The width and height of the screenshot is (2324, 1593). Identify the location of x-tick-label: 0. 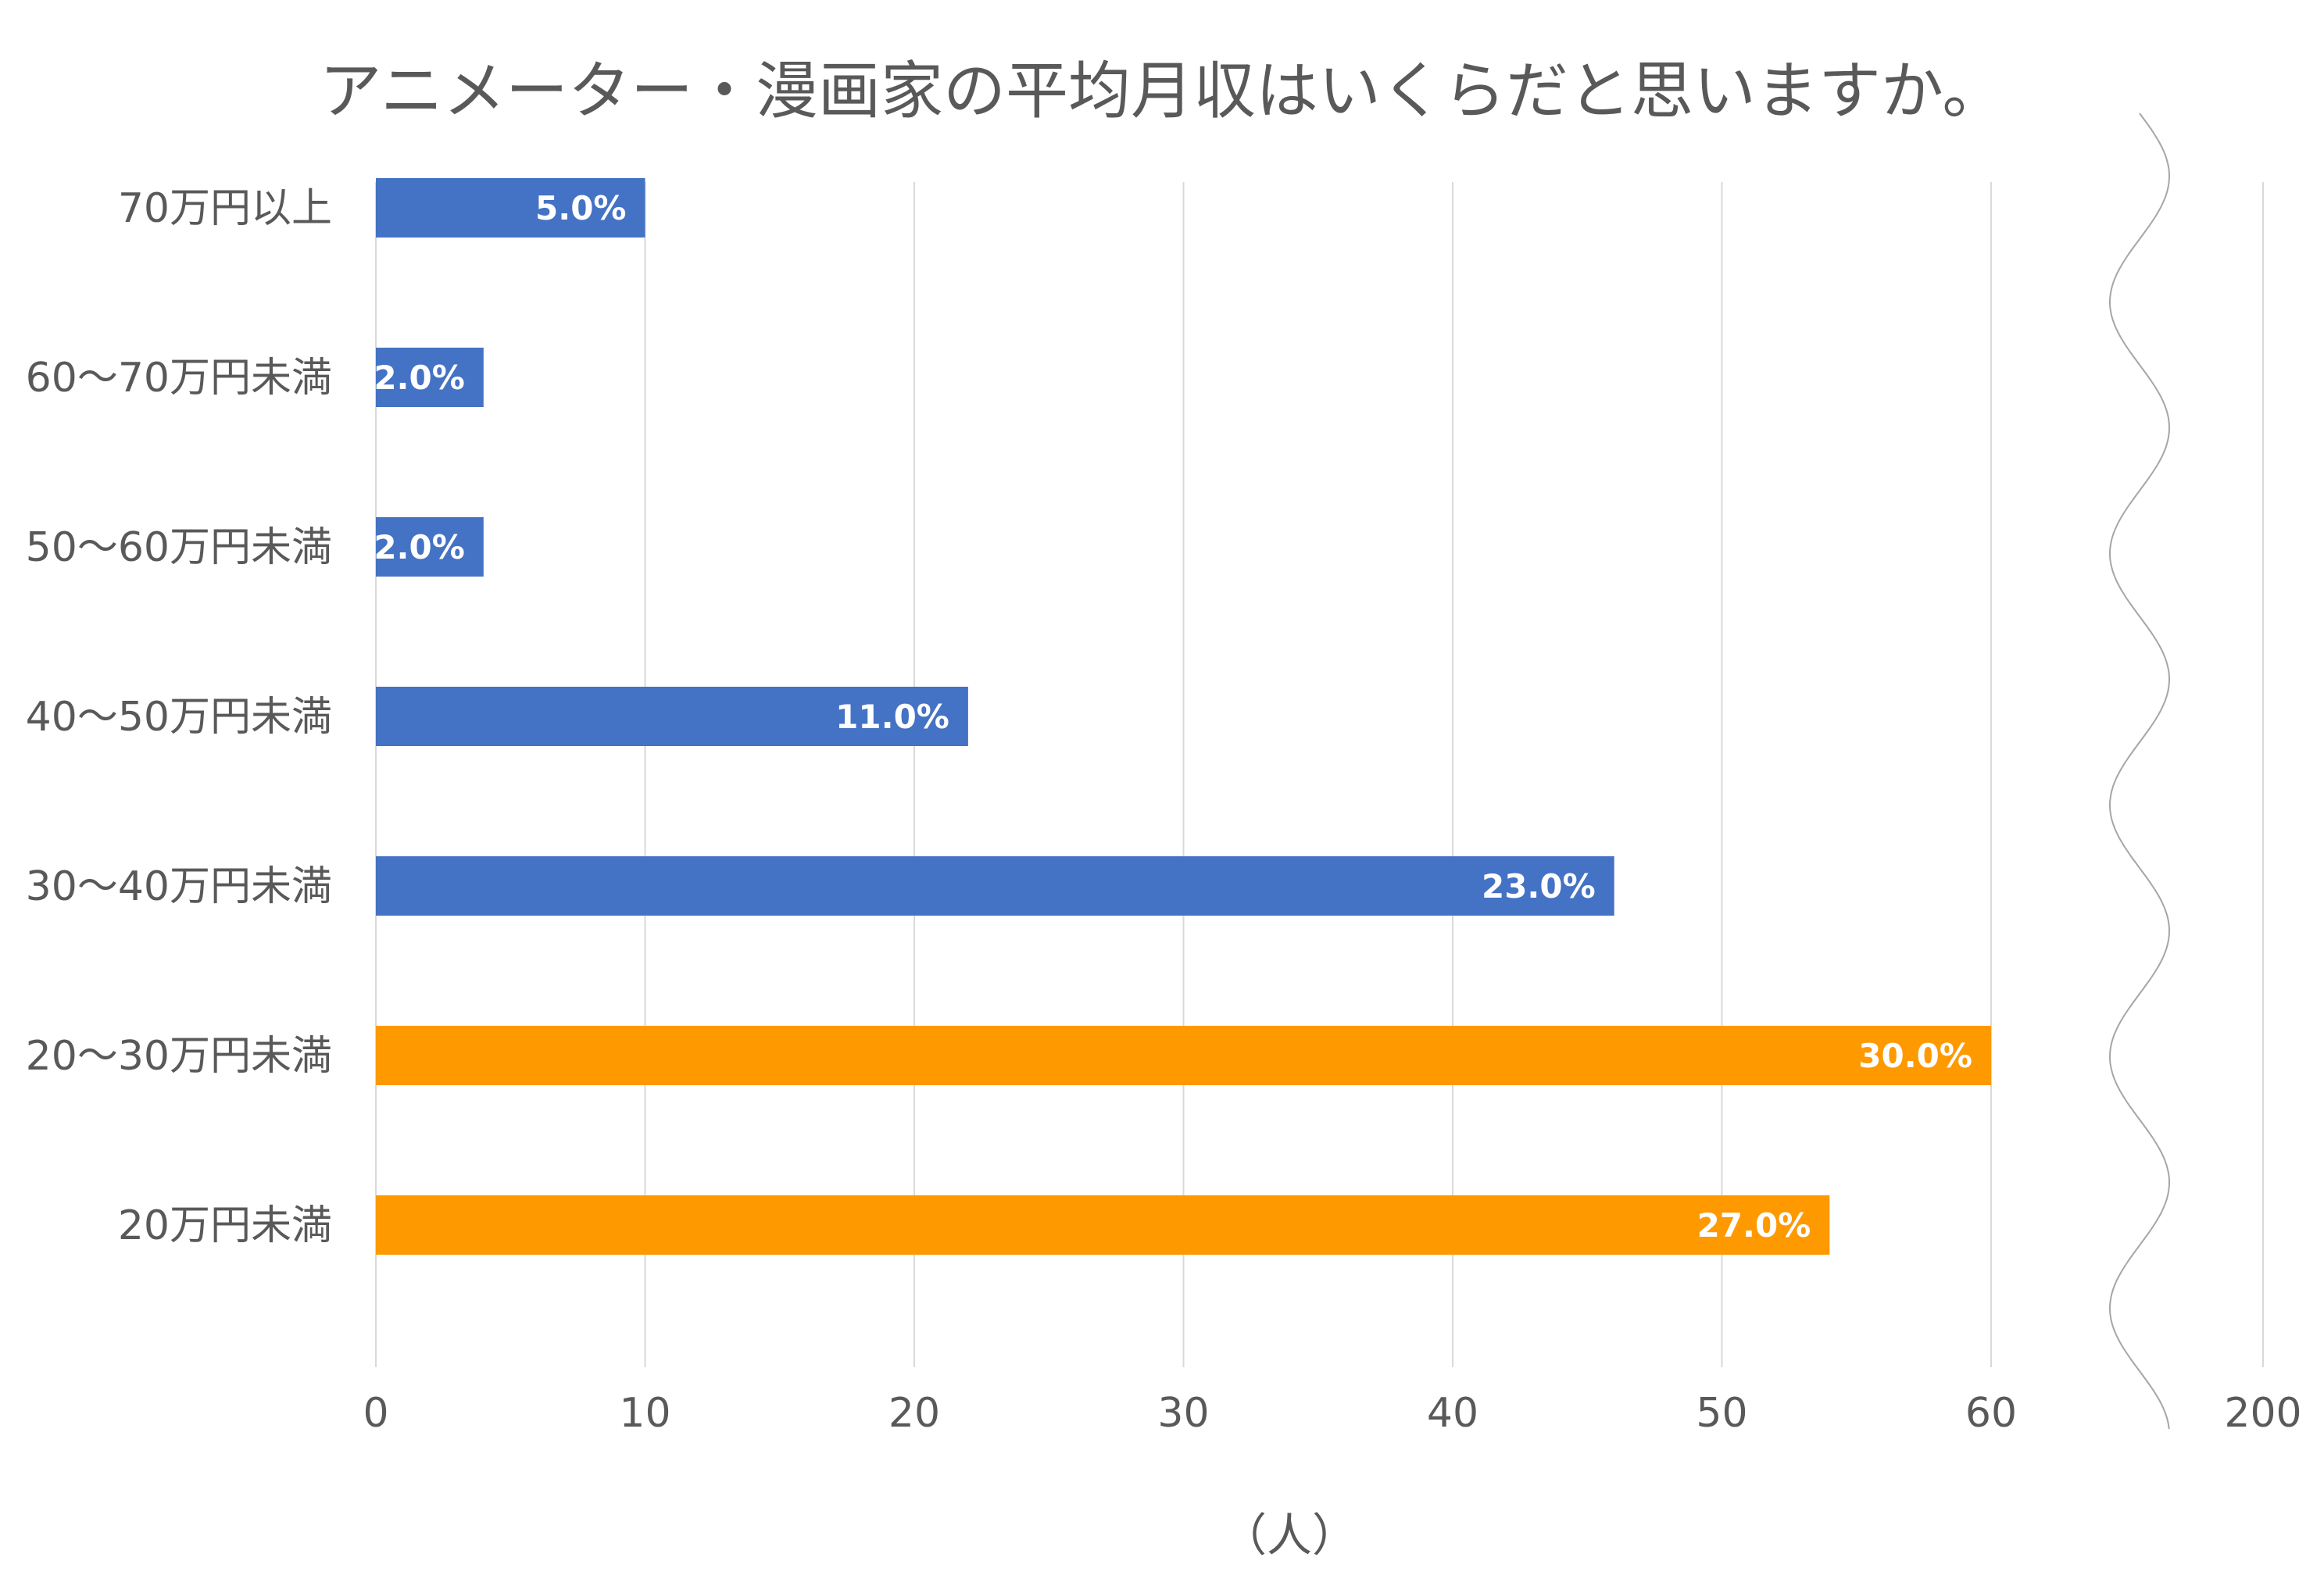
(375, 1413).